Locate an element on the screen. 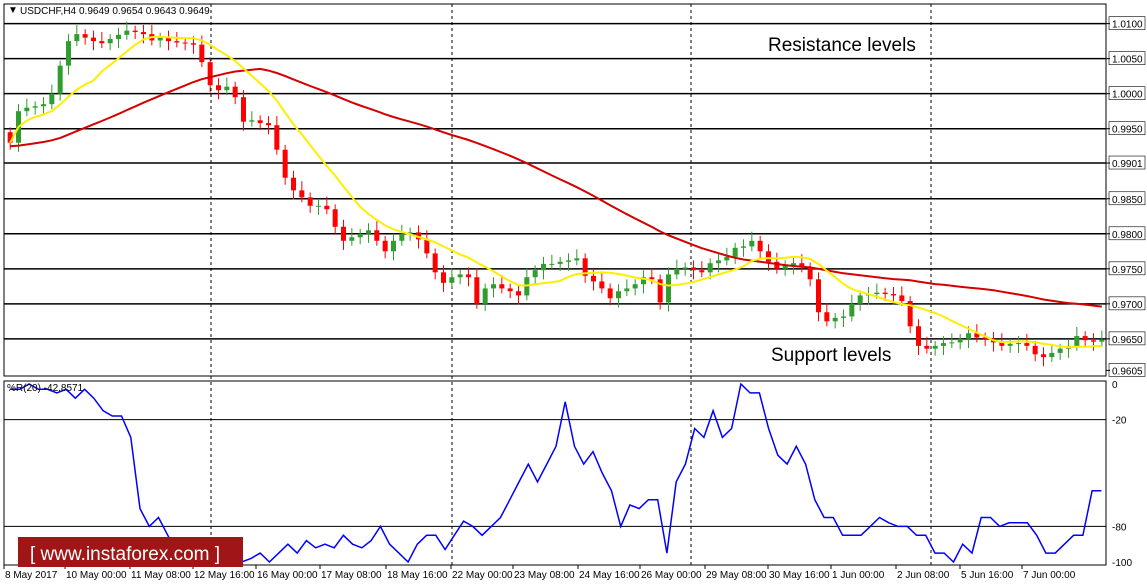 The height and width of the screenshot is (585, 1147). time-tick-label: 26 May 00:00 is located at coordinates (671, 575).